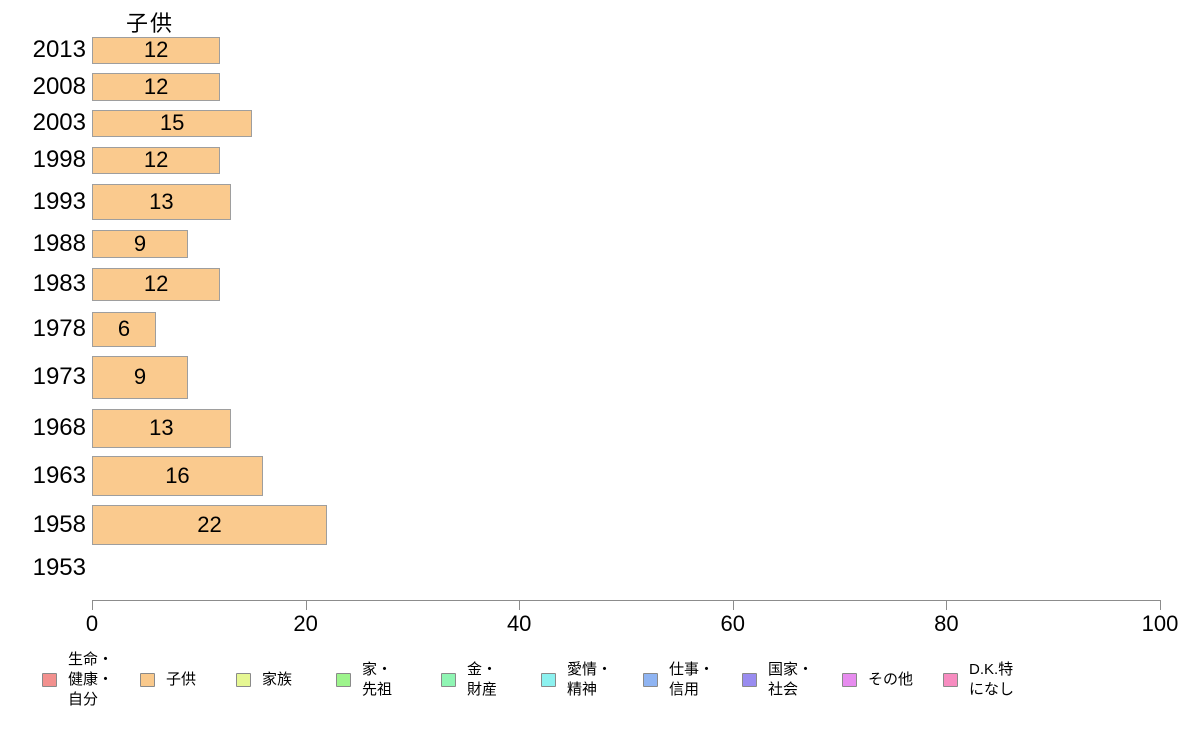 This screenshot has height=736, width=1188. What do you see at coordinates (59, 201) in the screenshot?
I see `y-axis-tick-label: 1993` at bounding box center [59, 201].